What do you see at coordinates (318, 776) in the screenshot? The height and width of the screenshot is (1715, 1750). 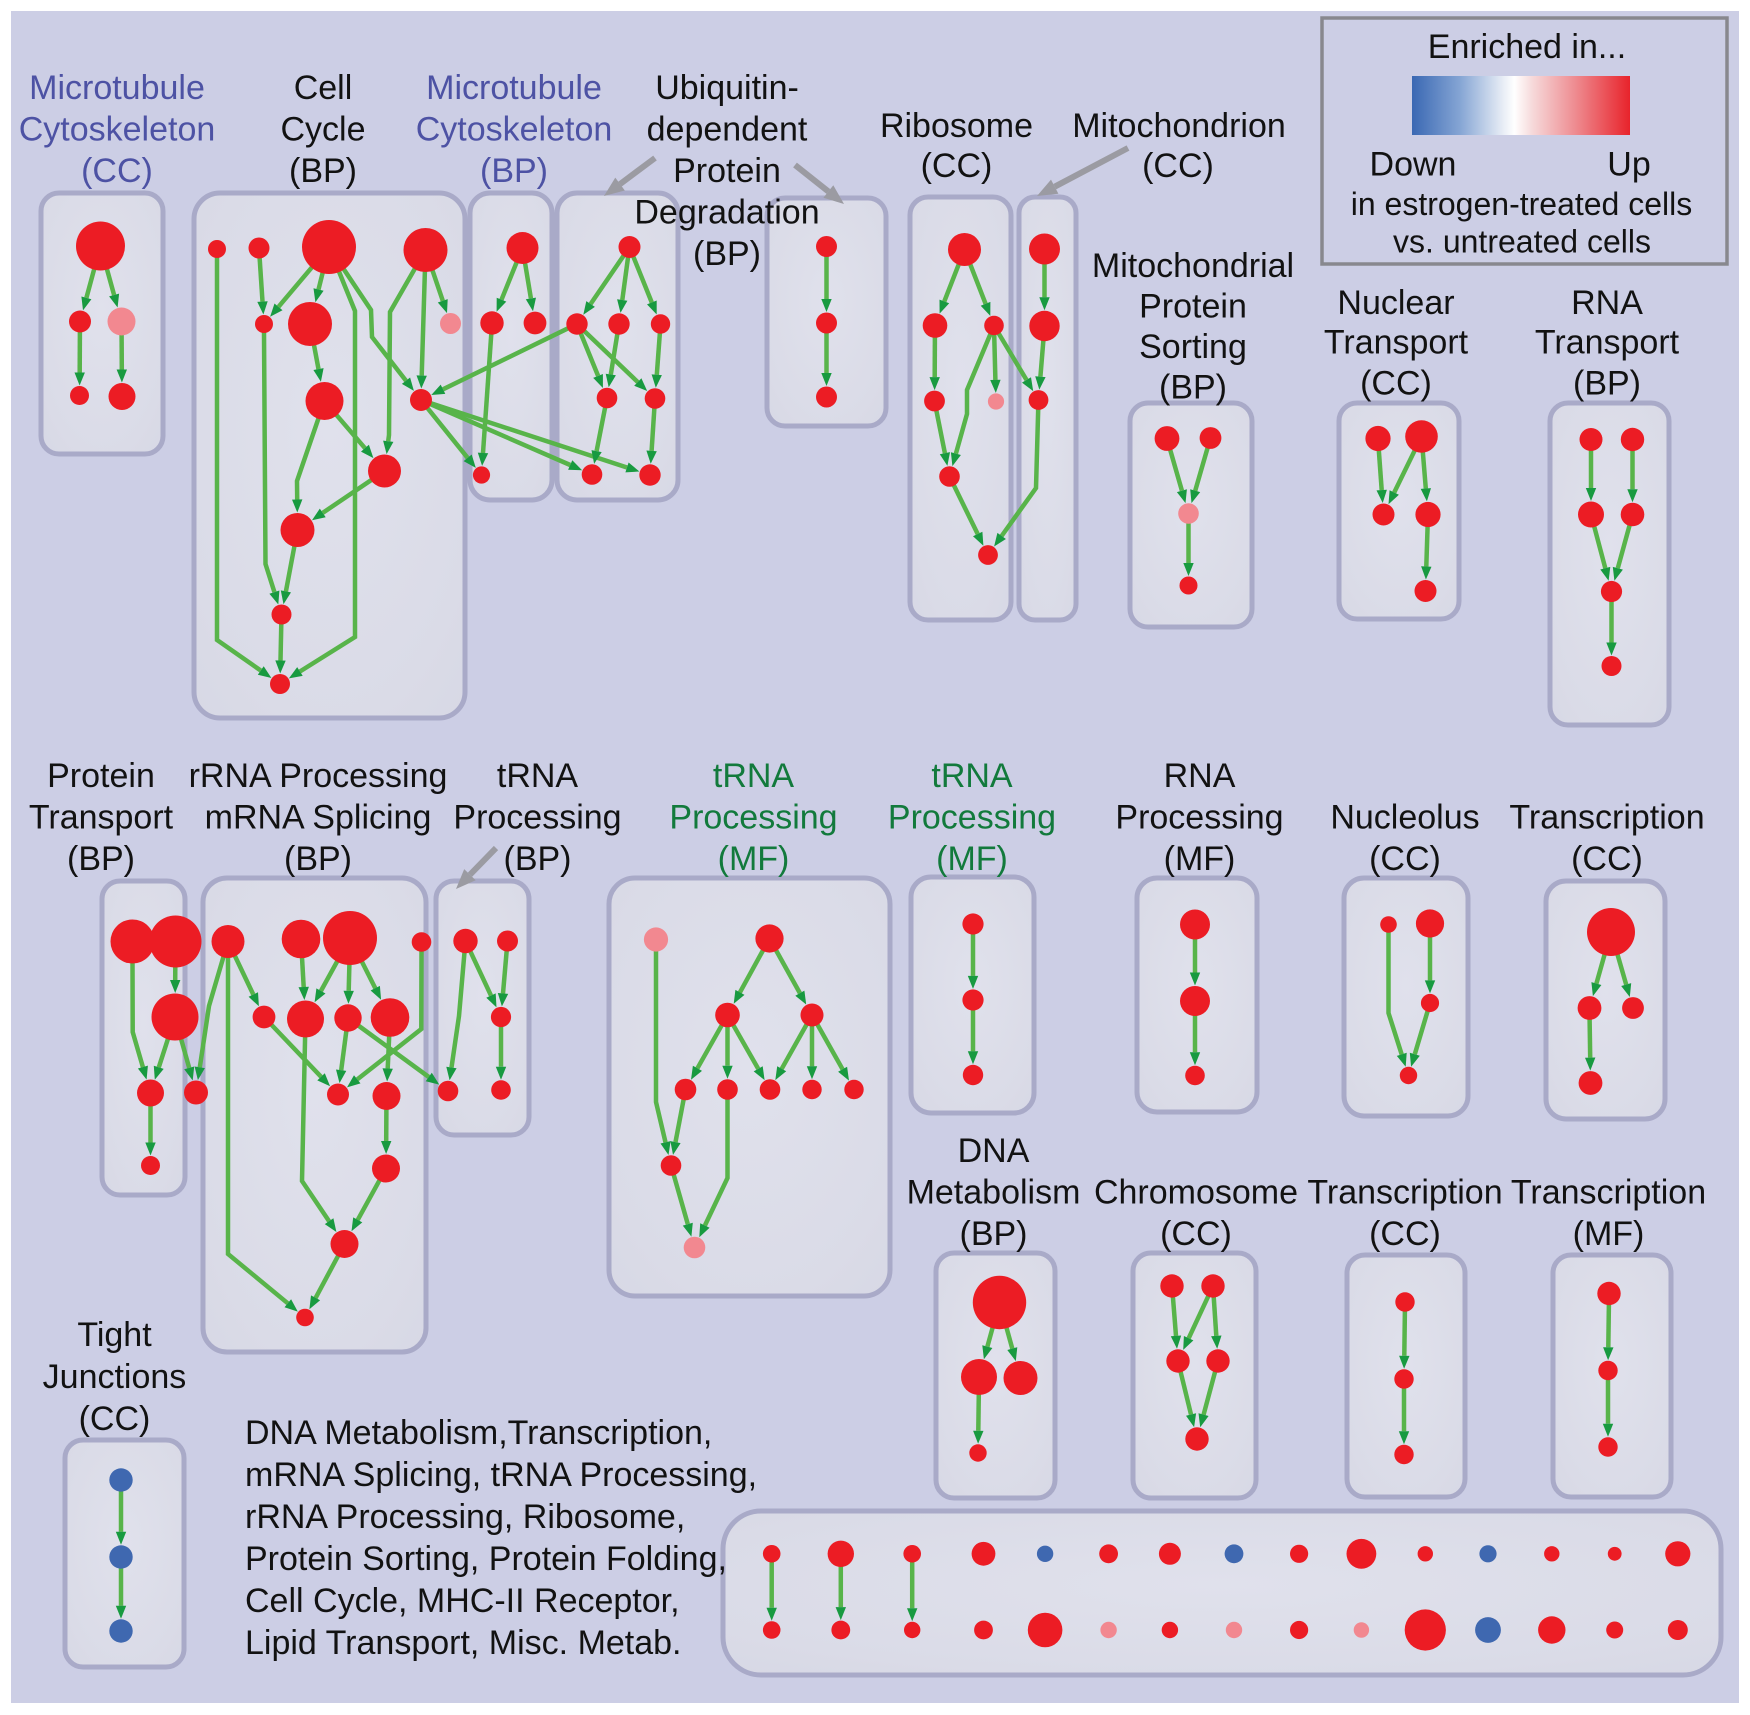 I see `svg-text: rRNA Processing` at bounding box center [318, 776].